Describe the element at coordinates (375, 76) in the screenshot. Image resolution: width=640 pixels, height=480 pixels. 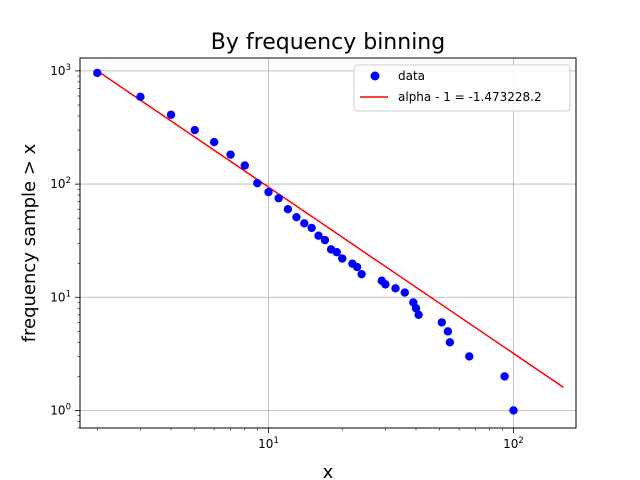
I see `legend-data-marker` at that location.